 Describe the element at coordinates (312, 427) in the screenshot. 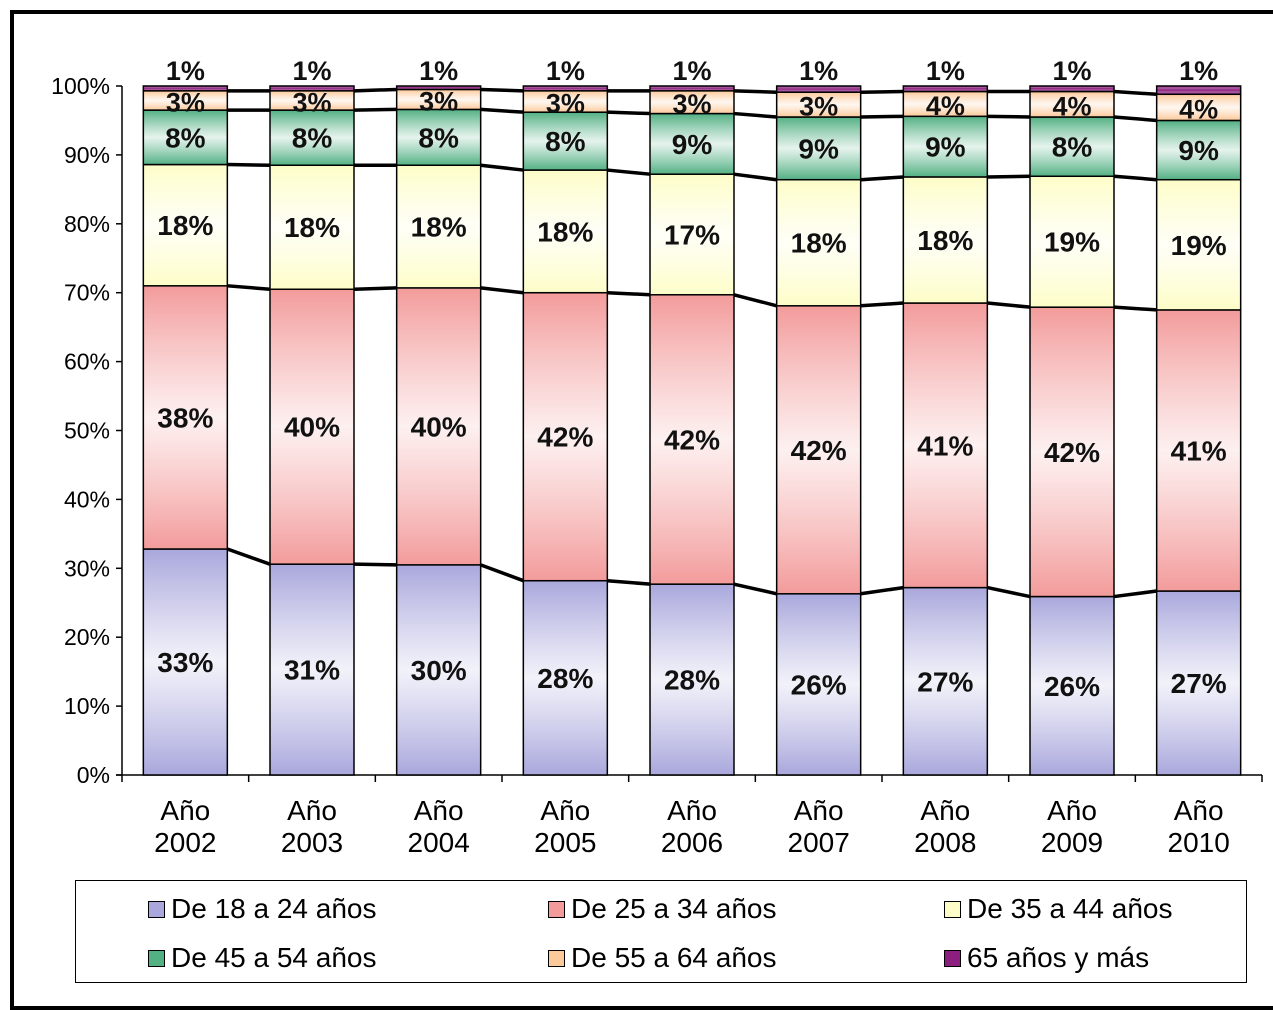

I see `data-label: 40%` at that location.